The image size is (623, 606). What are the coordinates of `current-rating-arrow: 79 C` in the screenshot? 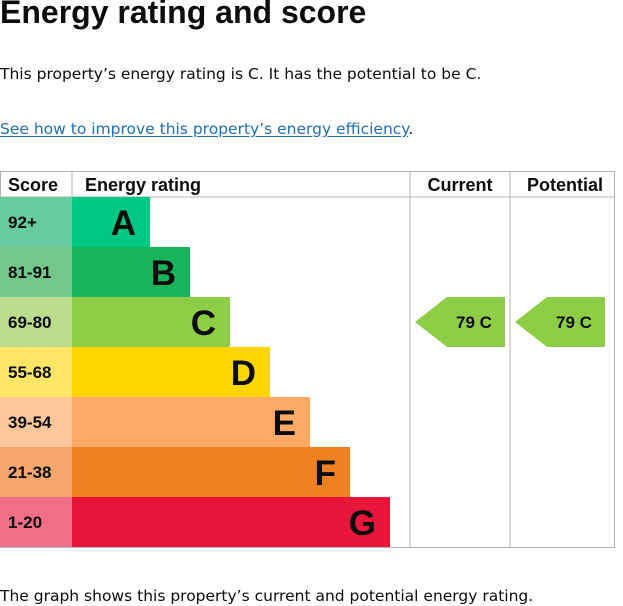 It's located at (460, 322).